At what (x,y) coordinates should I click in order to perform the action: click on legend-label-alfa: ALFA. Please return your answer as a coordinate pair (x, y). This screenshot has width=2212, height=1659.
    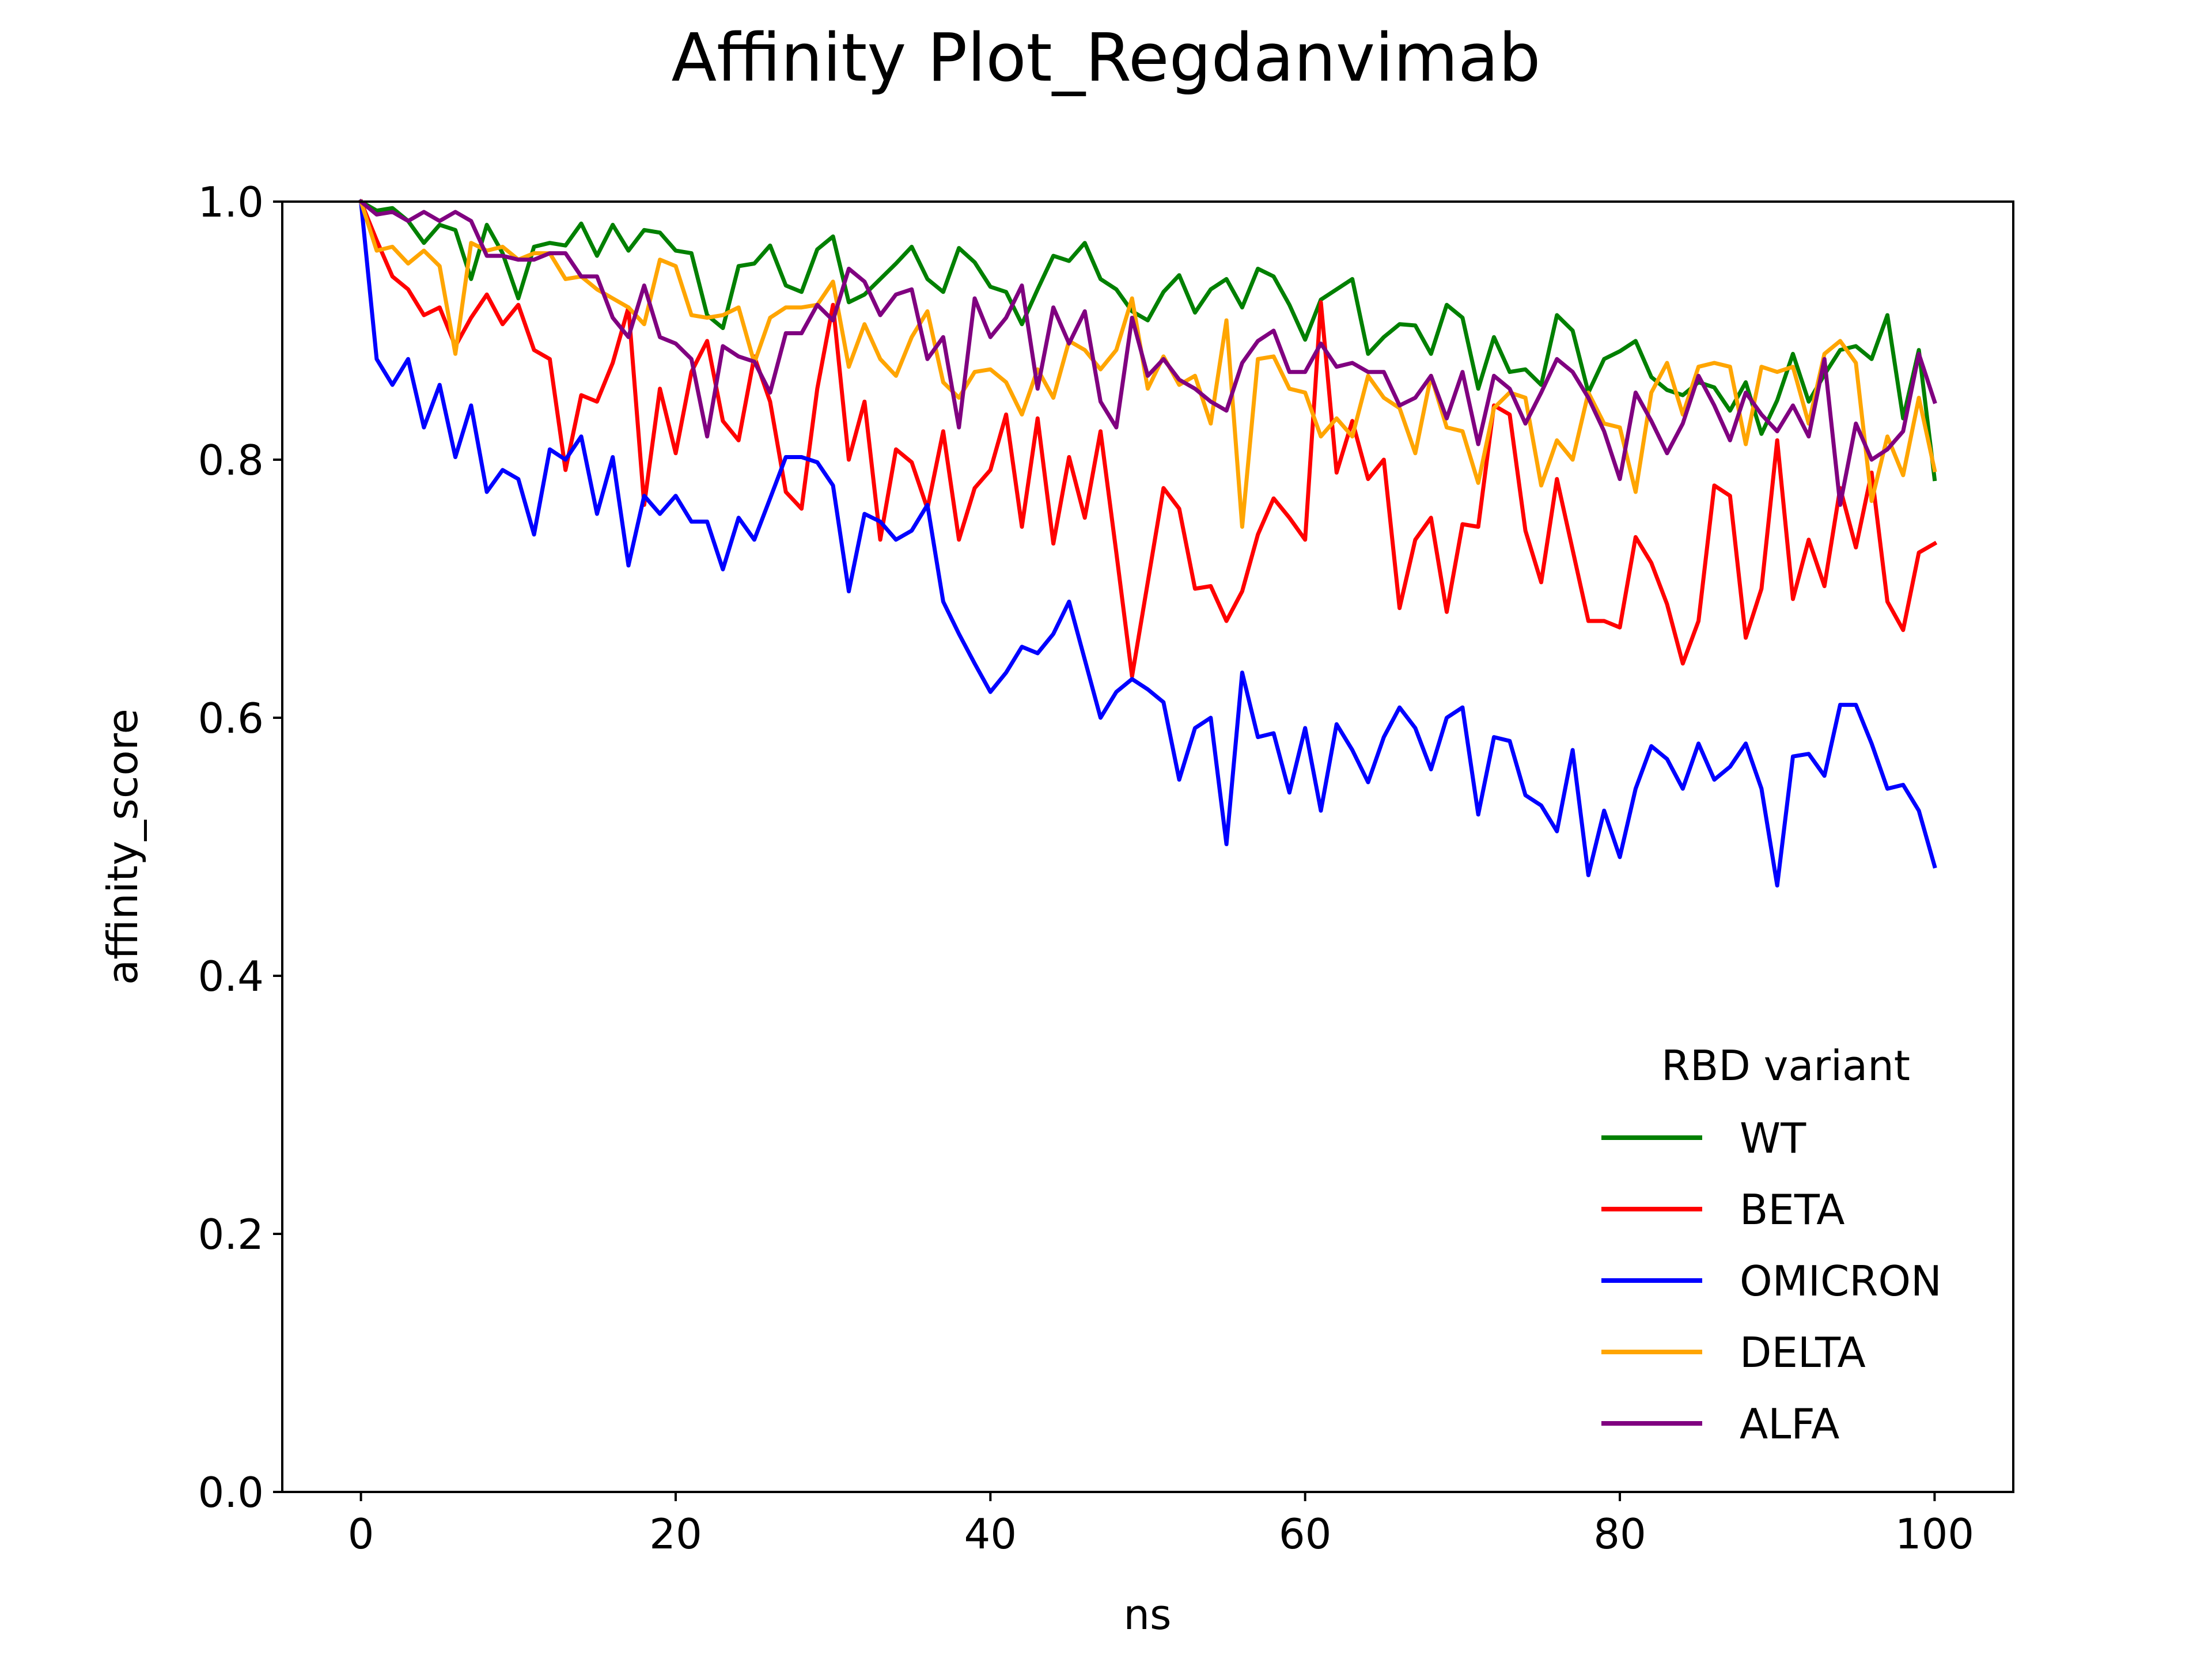
    Looking at the image, I should click on (1789, 1424).